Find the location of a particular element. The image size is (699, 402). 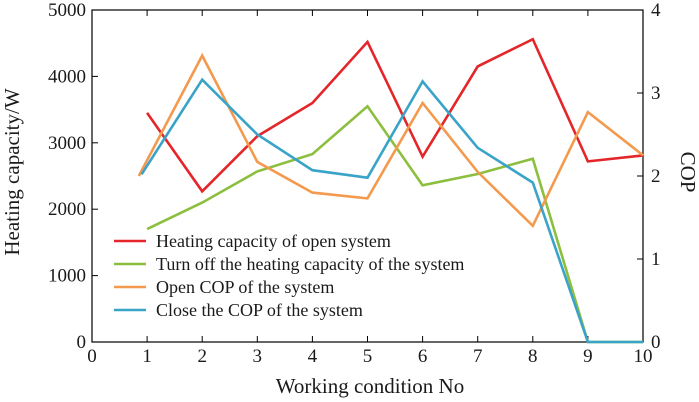

x-tick-label: 0 is located at coordinates (92, 356).